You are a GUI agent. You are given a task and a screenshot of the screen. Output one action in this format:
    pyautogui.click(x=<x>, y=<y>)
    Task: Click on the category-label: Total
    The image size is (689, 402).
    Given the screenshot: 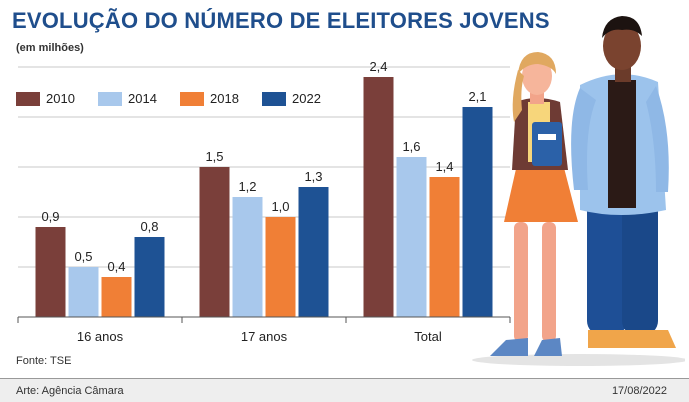 What is the action you would take?
    pyautogui.click(x=428, y=336)
    